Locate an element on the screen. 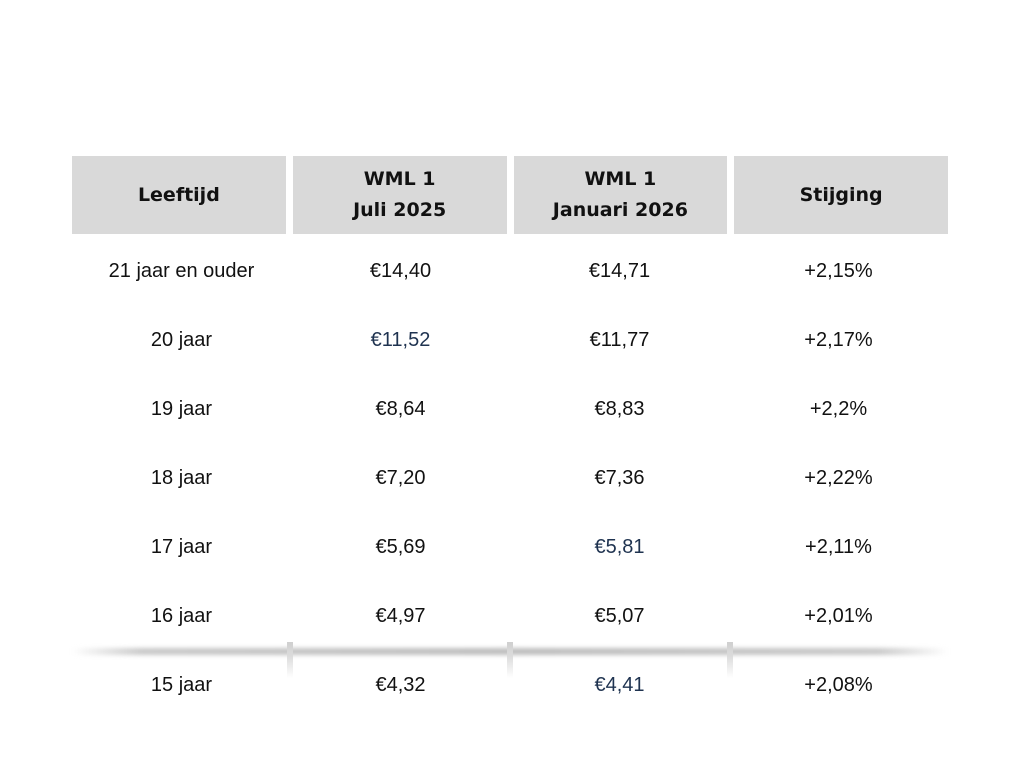  header-stijging: Stijging is located at coordinates (841, 195).